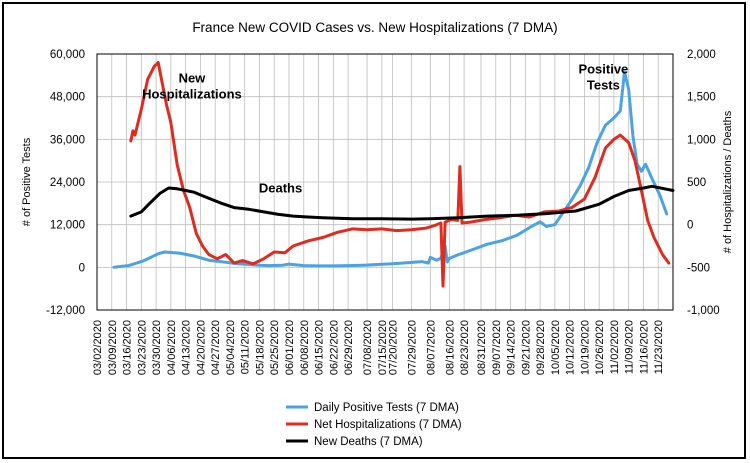  I want to click on x-axis-tick-label: 07/15/2020, so click(383, 347).